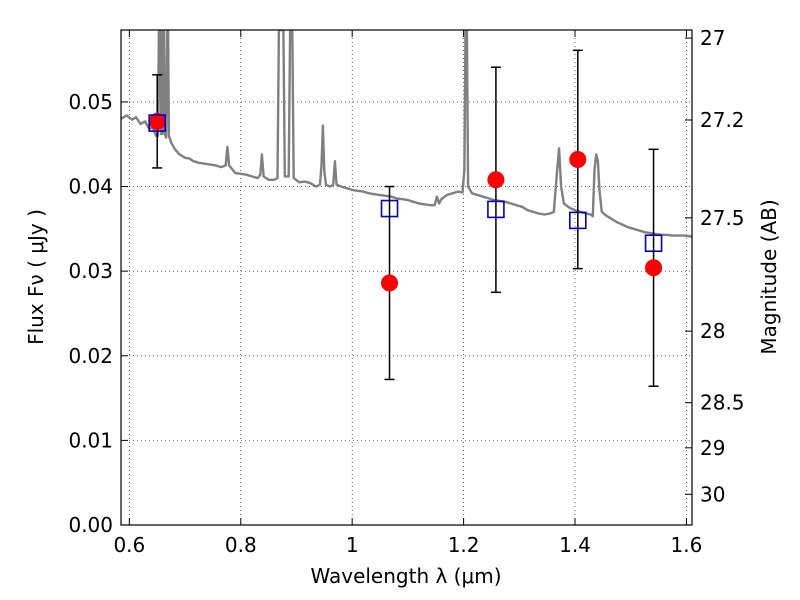 The height and width of the screenshot is (600, 800). Describe the element at coordinates (241, 545) in the screenshot. I see `x-tick-label: 0.8` at that location.